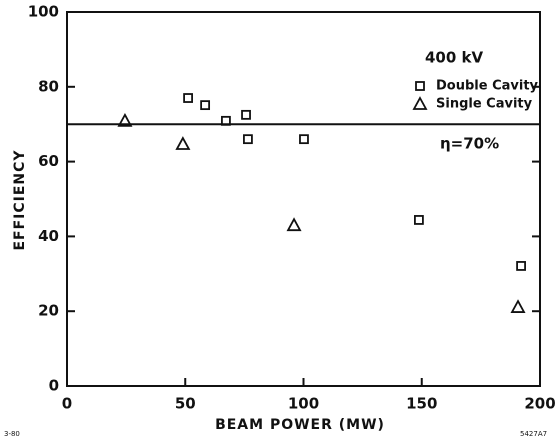 This screenshot has width=558, height=440. What do you see at coordinates (421, 404) in the screenshot?
I see `x-tick-label: 150` at bounding box center [421, 404].